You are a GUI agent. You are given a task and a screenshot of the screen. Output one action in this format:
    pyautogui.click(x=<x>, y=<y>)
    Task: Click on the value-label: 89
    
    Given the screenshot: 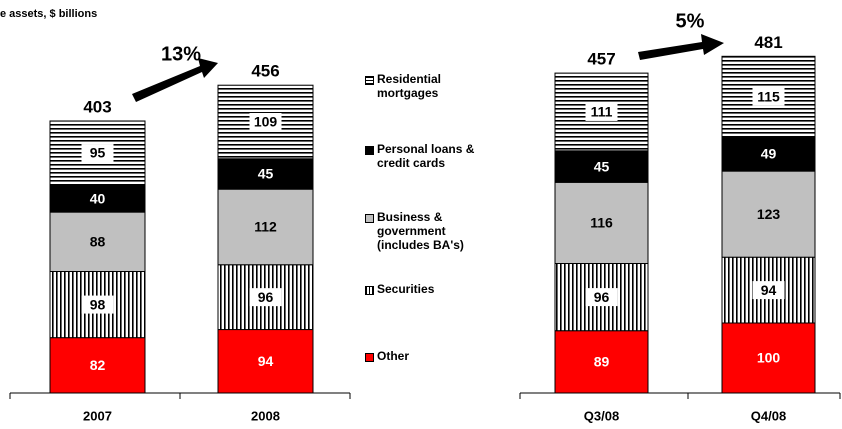 What is the action you would take?
    pyautogui.click(x=602, y=362)
    